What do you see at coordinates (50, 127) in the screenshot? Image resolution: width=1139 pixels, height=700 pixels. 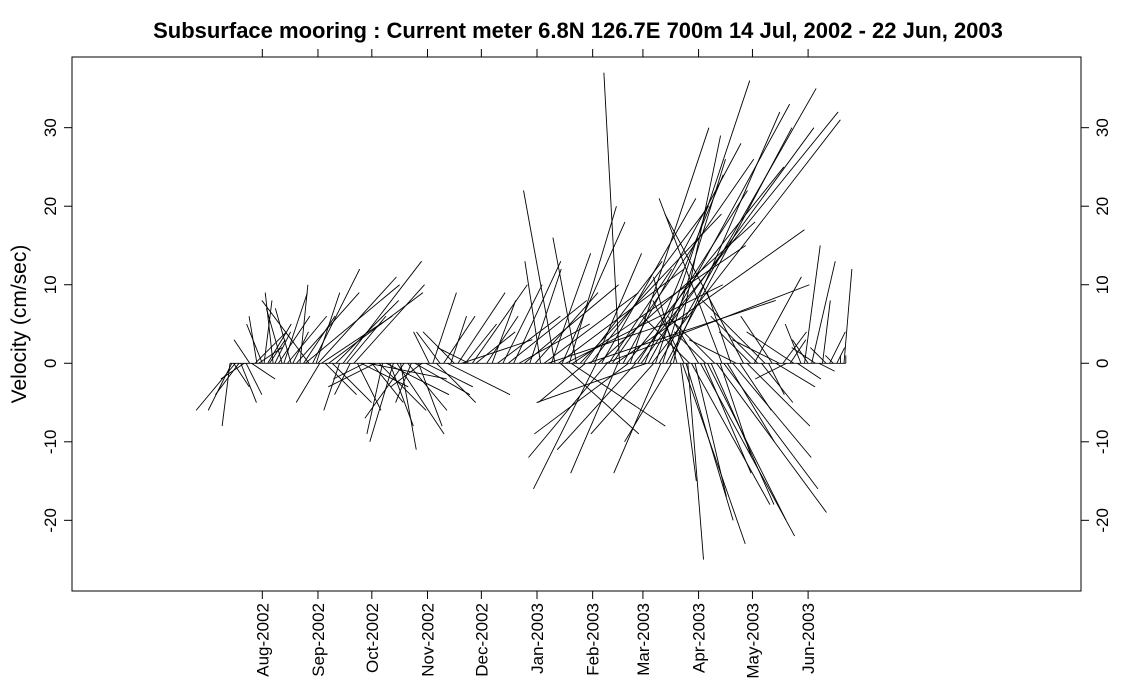 I see `y-tick-label: 30` at bounding box center [50, 127].